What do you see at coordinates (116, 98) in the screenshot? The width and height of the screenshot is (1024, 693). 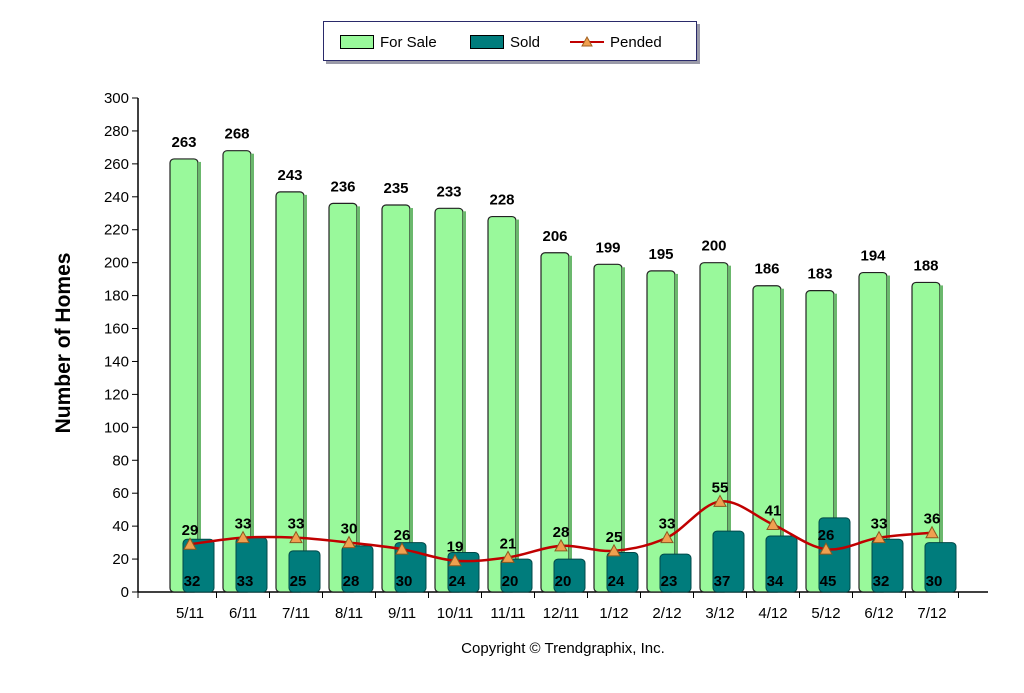 I see `y-tick-label: 300` at bounding box center [116, 98].